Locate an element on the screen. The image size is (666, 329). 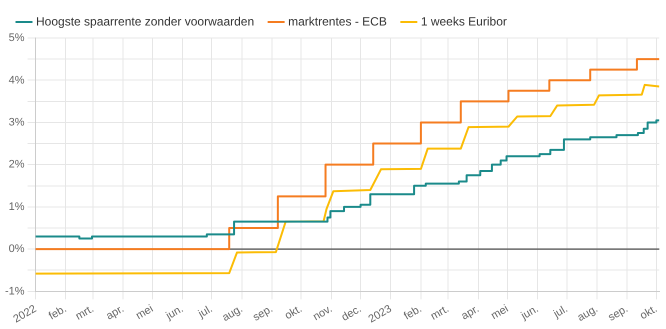
y-tick-label: 3% is located at coordinates (16, 122).